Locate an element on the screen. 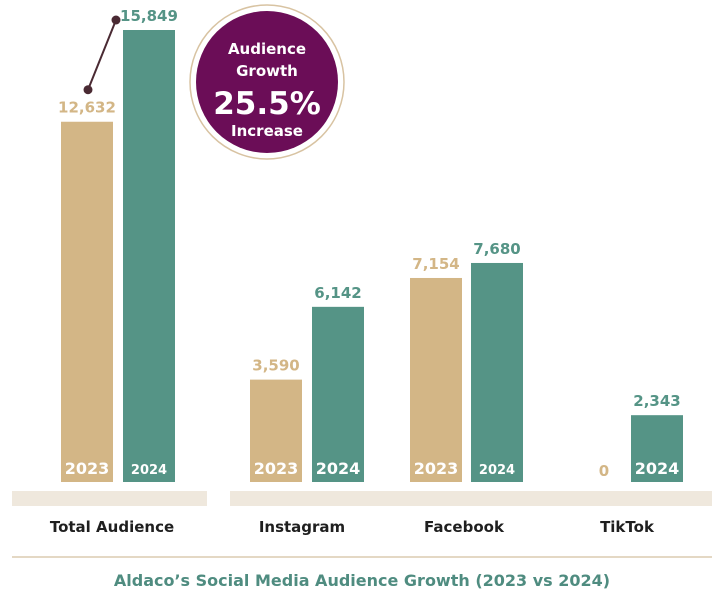 This screenshot has width=725, height=600. bar-year-label-facebook-2023: 2023 is located at coordinates (436, 468).